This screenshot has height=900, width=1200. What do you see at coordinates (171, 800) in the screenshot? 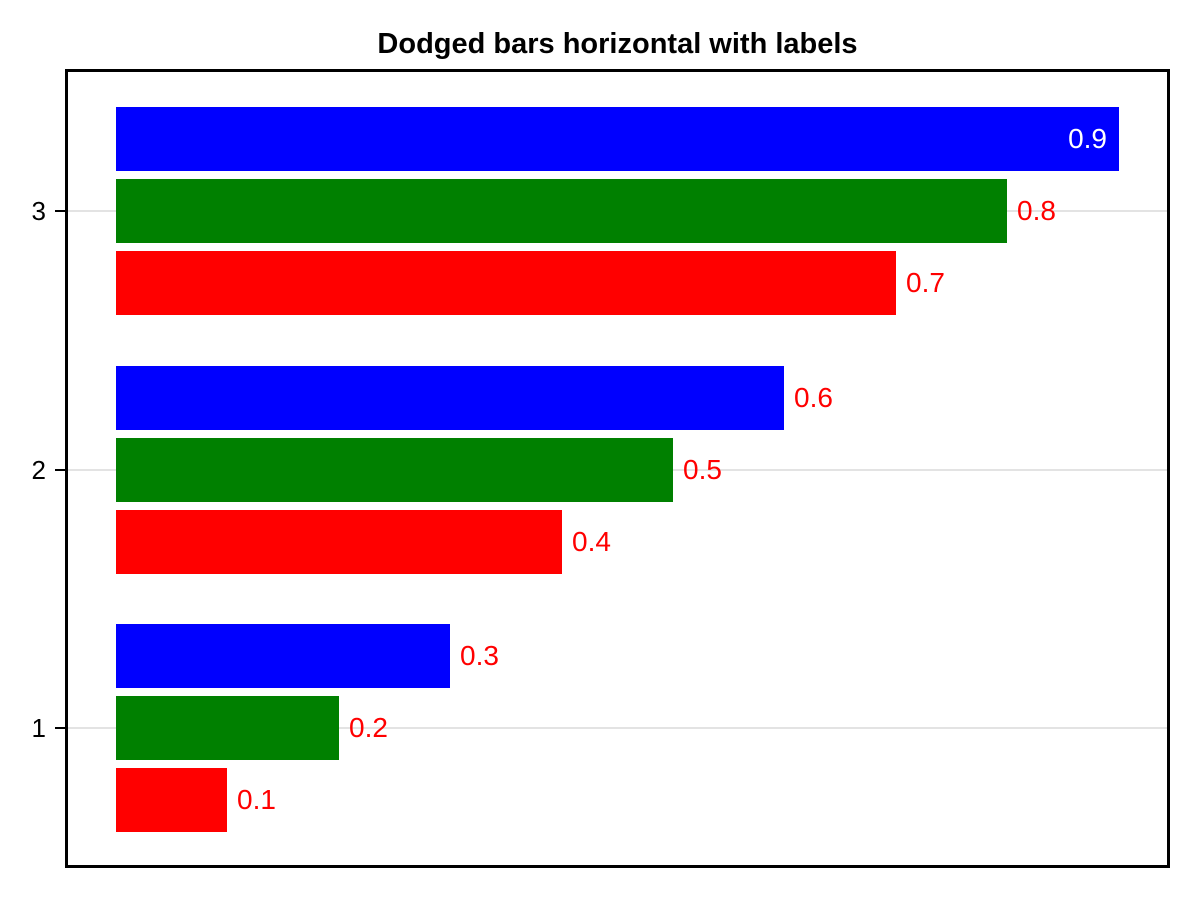
I see `bar-red-series-group1` at bounding box center [171, 800].